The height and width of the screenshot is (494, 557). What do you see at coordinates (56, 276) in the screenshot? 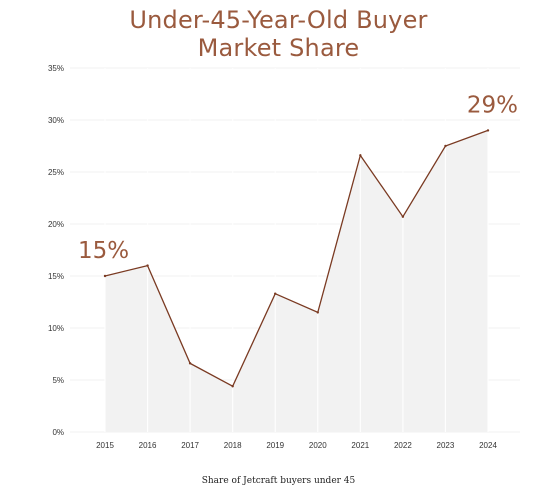
I see `y-tick-label: 15%` at bounding box center [56, 276].